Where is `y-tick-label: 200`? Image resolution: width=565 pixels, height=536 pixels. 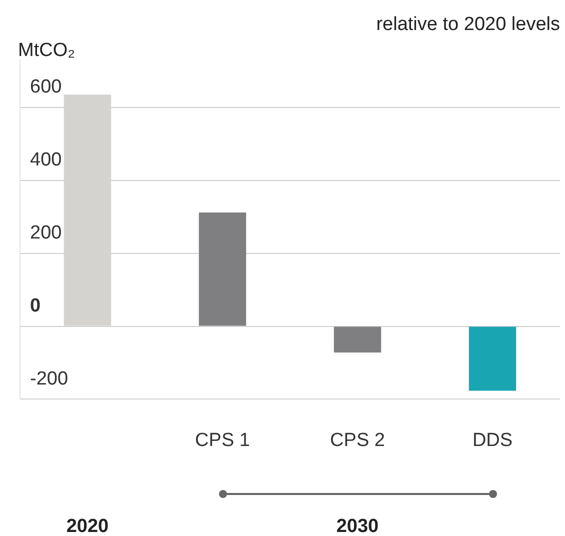
y-tick-label: 200 is located at coordinates (46, 233).